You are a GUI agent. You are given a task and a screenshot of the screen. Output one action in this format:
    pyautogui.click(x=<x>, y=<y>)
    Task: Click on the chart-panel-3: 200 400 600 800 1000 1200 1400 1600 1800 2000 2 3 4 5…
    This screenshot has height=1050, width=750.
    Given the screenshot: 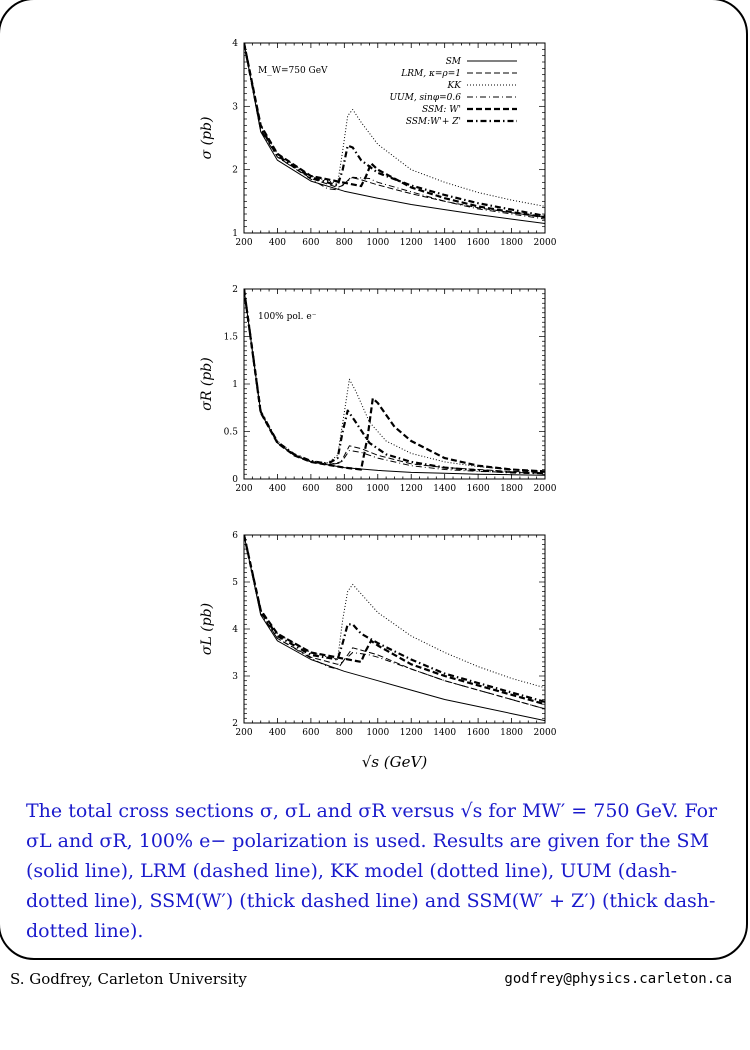 What is the action you would take?
    pyautogui.click(x=378, y=651)
    